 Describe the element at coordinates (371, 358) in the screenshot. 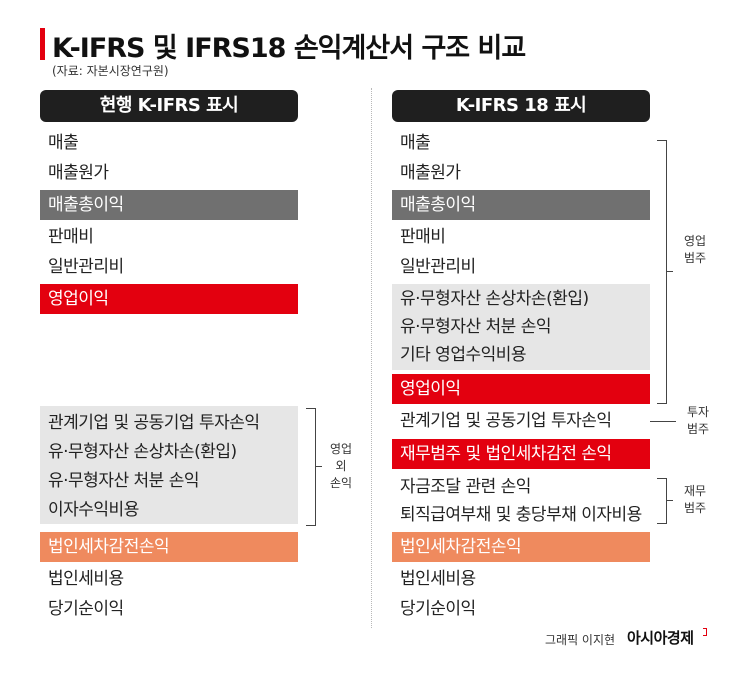

I see `column-divider` at that location.